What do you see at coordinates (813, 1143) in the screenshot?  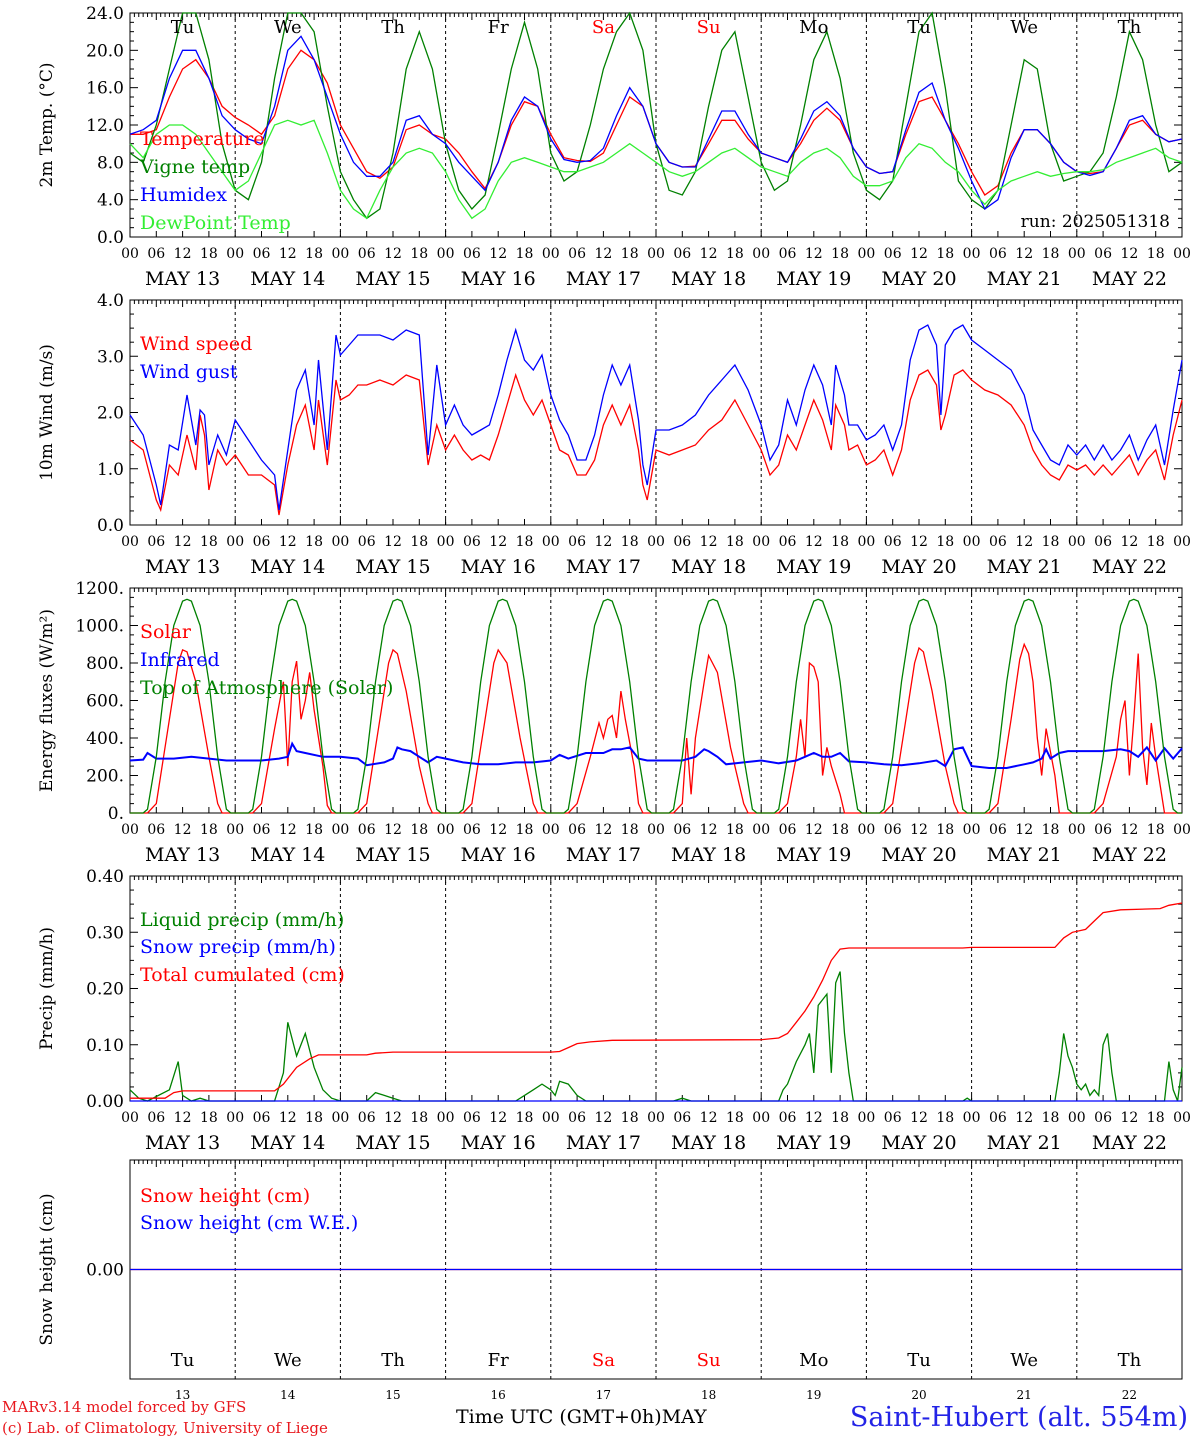 I see `date-label: MAY 19` at bounding box center [813, 1143].